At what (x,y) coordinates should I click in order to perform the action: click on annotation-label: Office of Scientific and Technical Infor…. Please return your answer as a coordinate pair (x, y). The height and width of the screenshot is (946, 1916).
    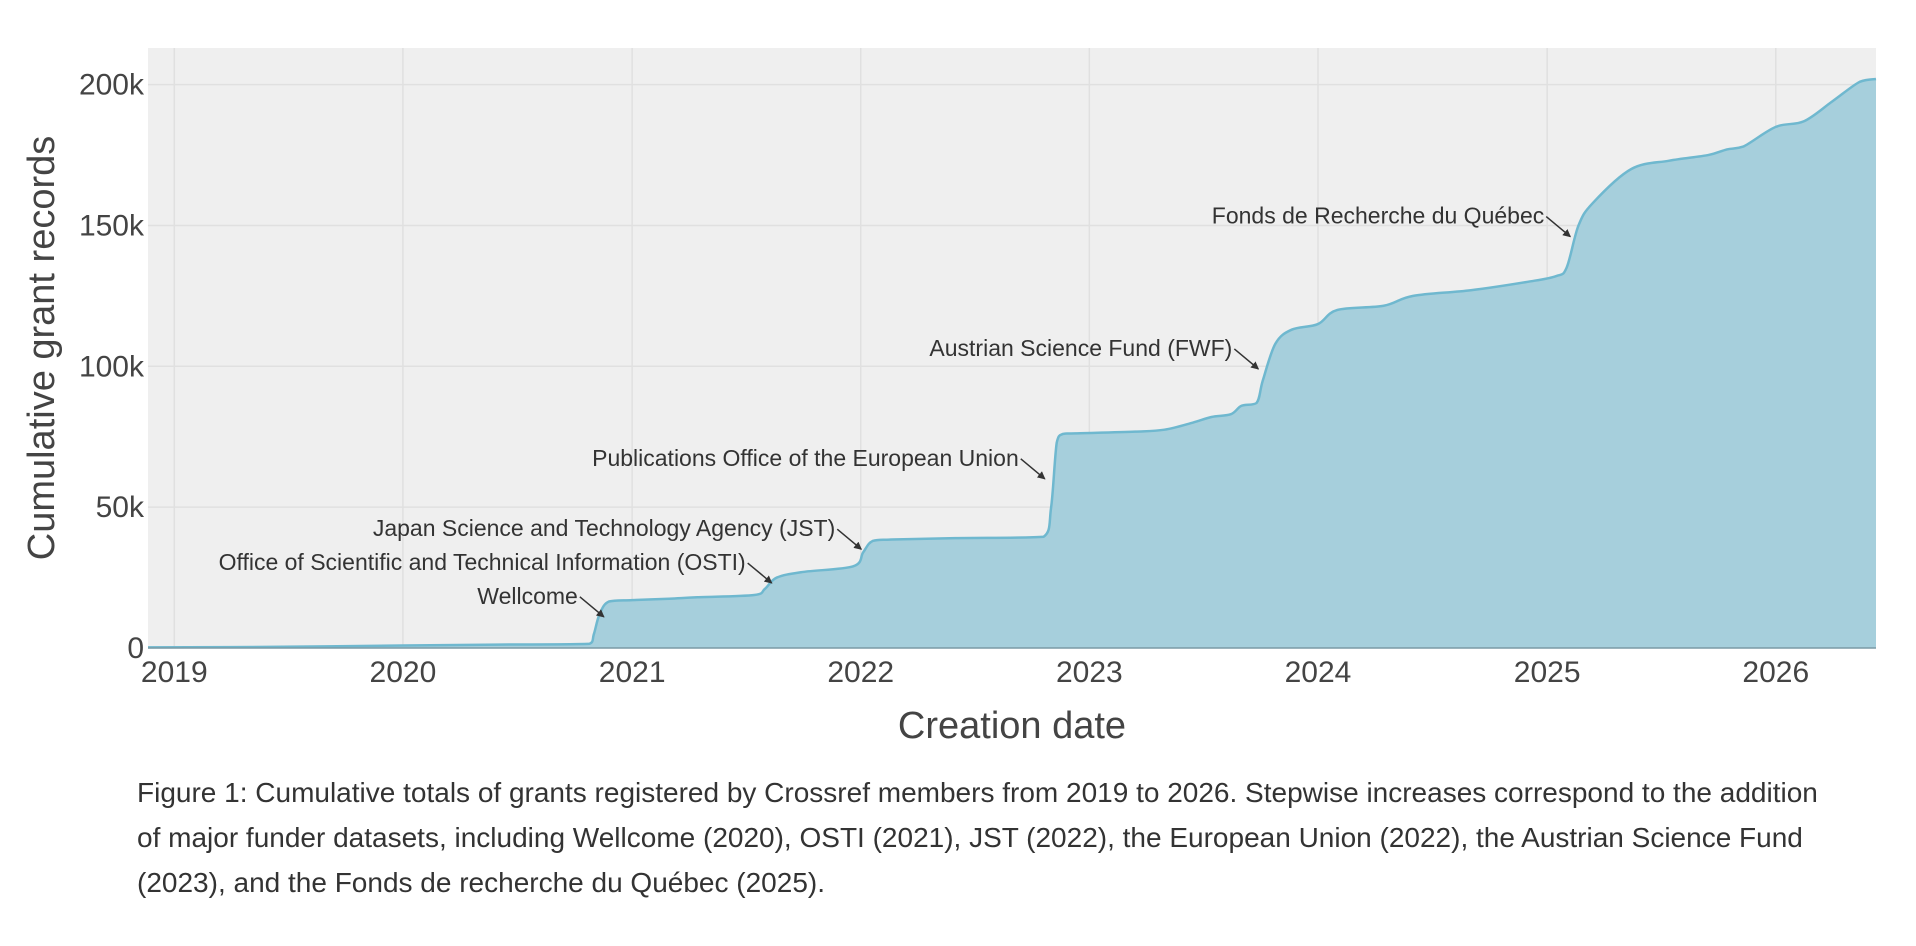
    Looking at the image, I should click on (482, 562).